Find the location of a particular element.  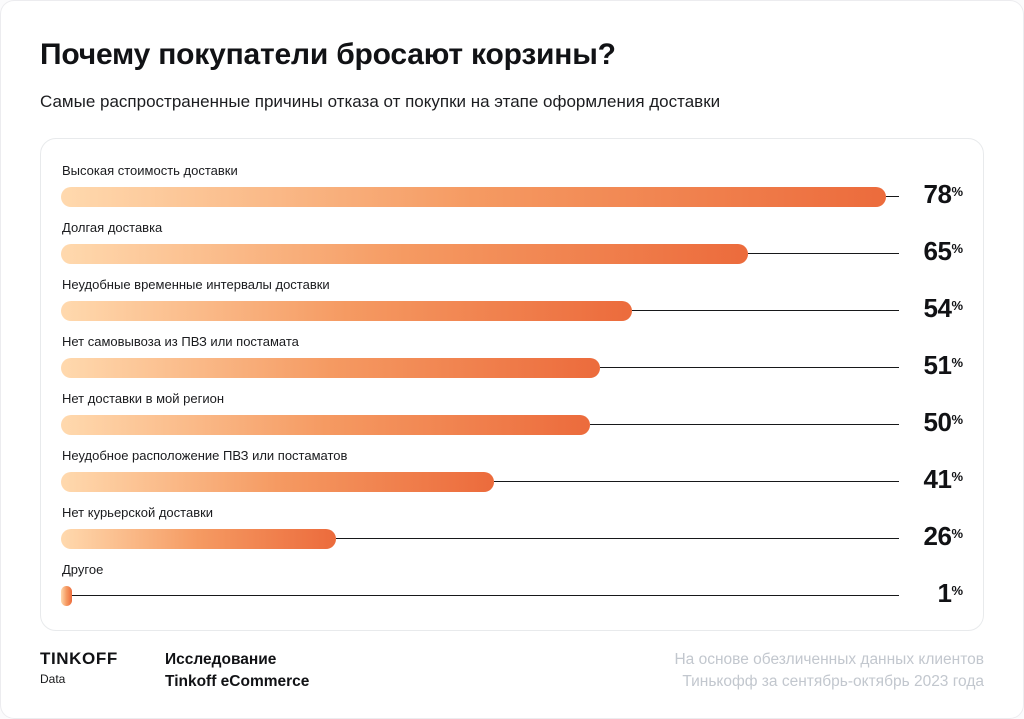

bar-label: Нет самовывоза из ПВЗ или постамата is located at coordinates (180, 341).